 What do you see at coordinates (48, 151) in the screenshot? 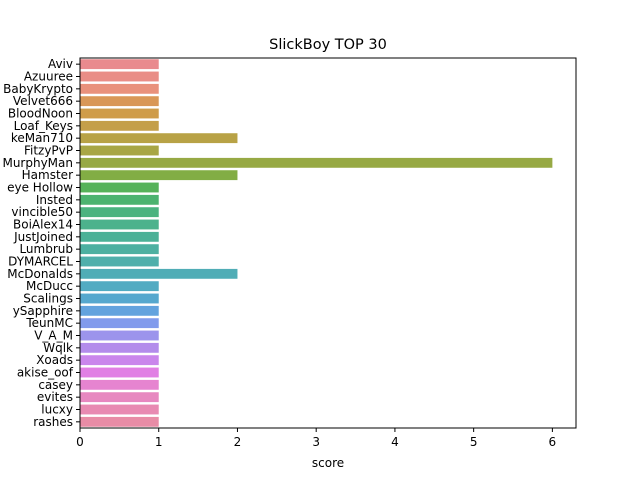
I see `y-tick-label: FitzyPvP` at bounding box center [48, 151].